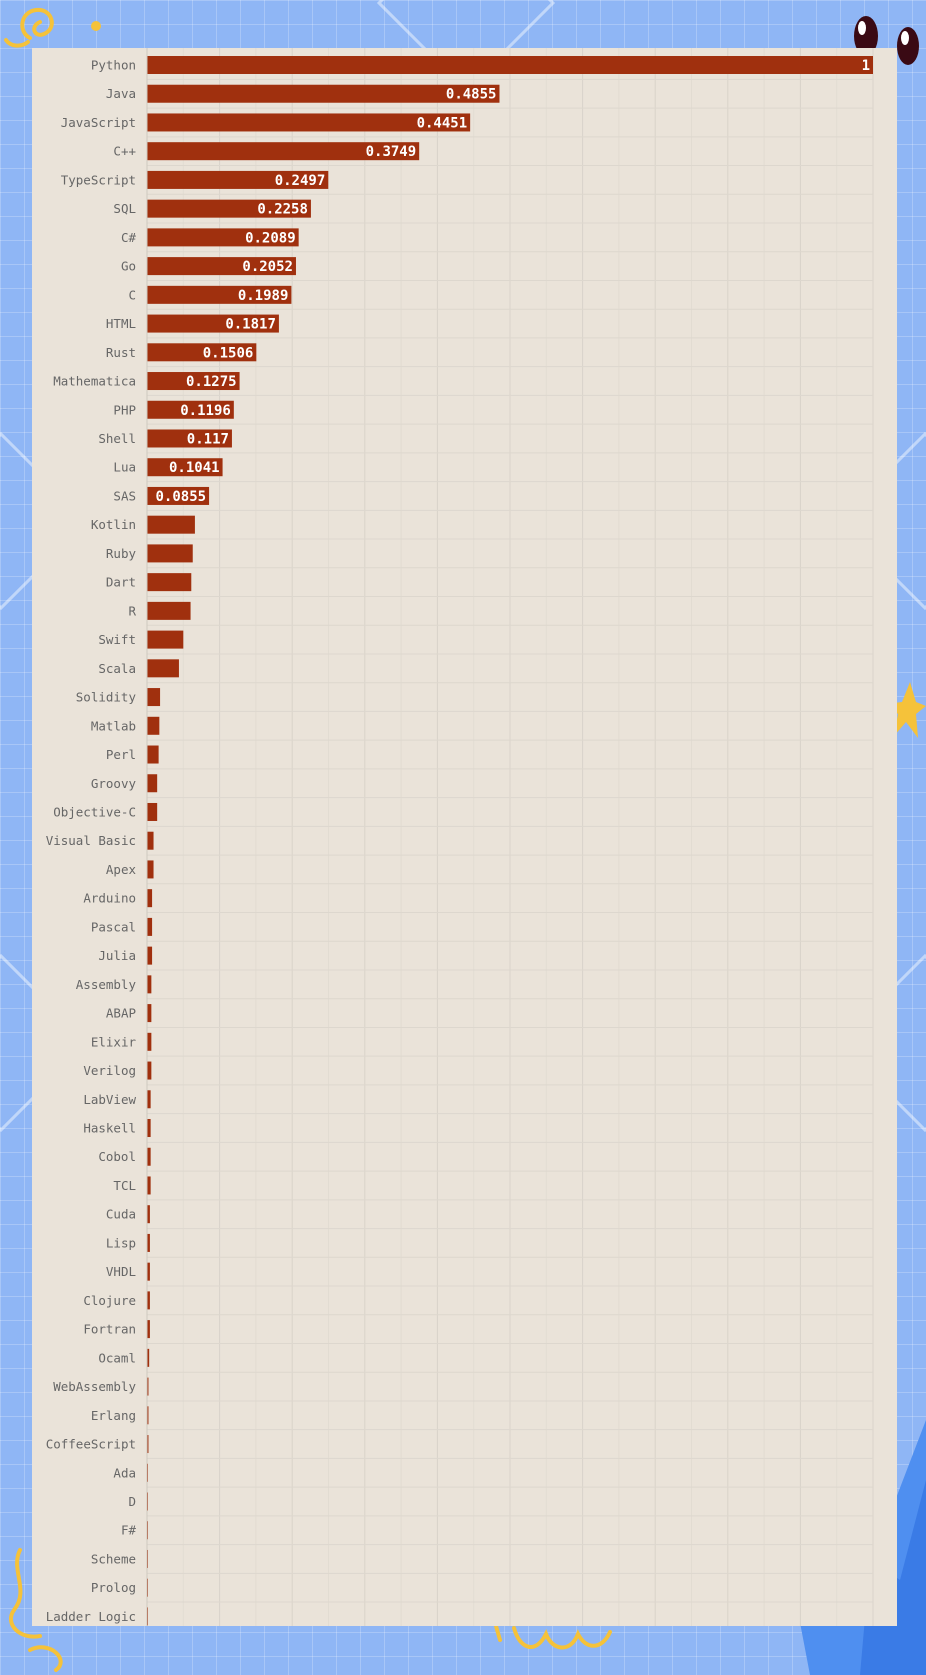  Describe the element at coordinates (113, 65) in the screenshot. I see `category-label: Python` at that location.